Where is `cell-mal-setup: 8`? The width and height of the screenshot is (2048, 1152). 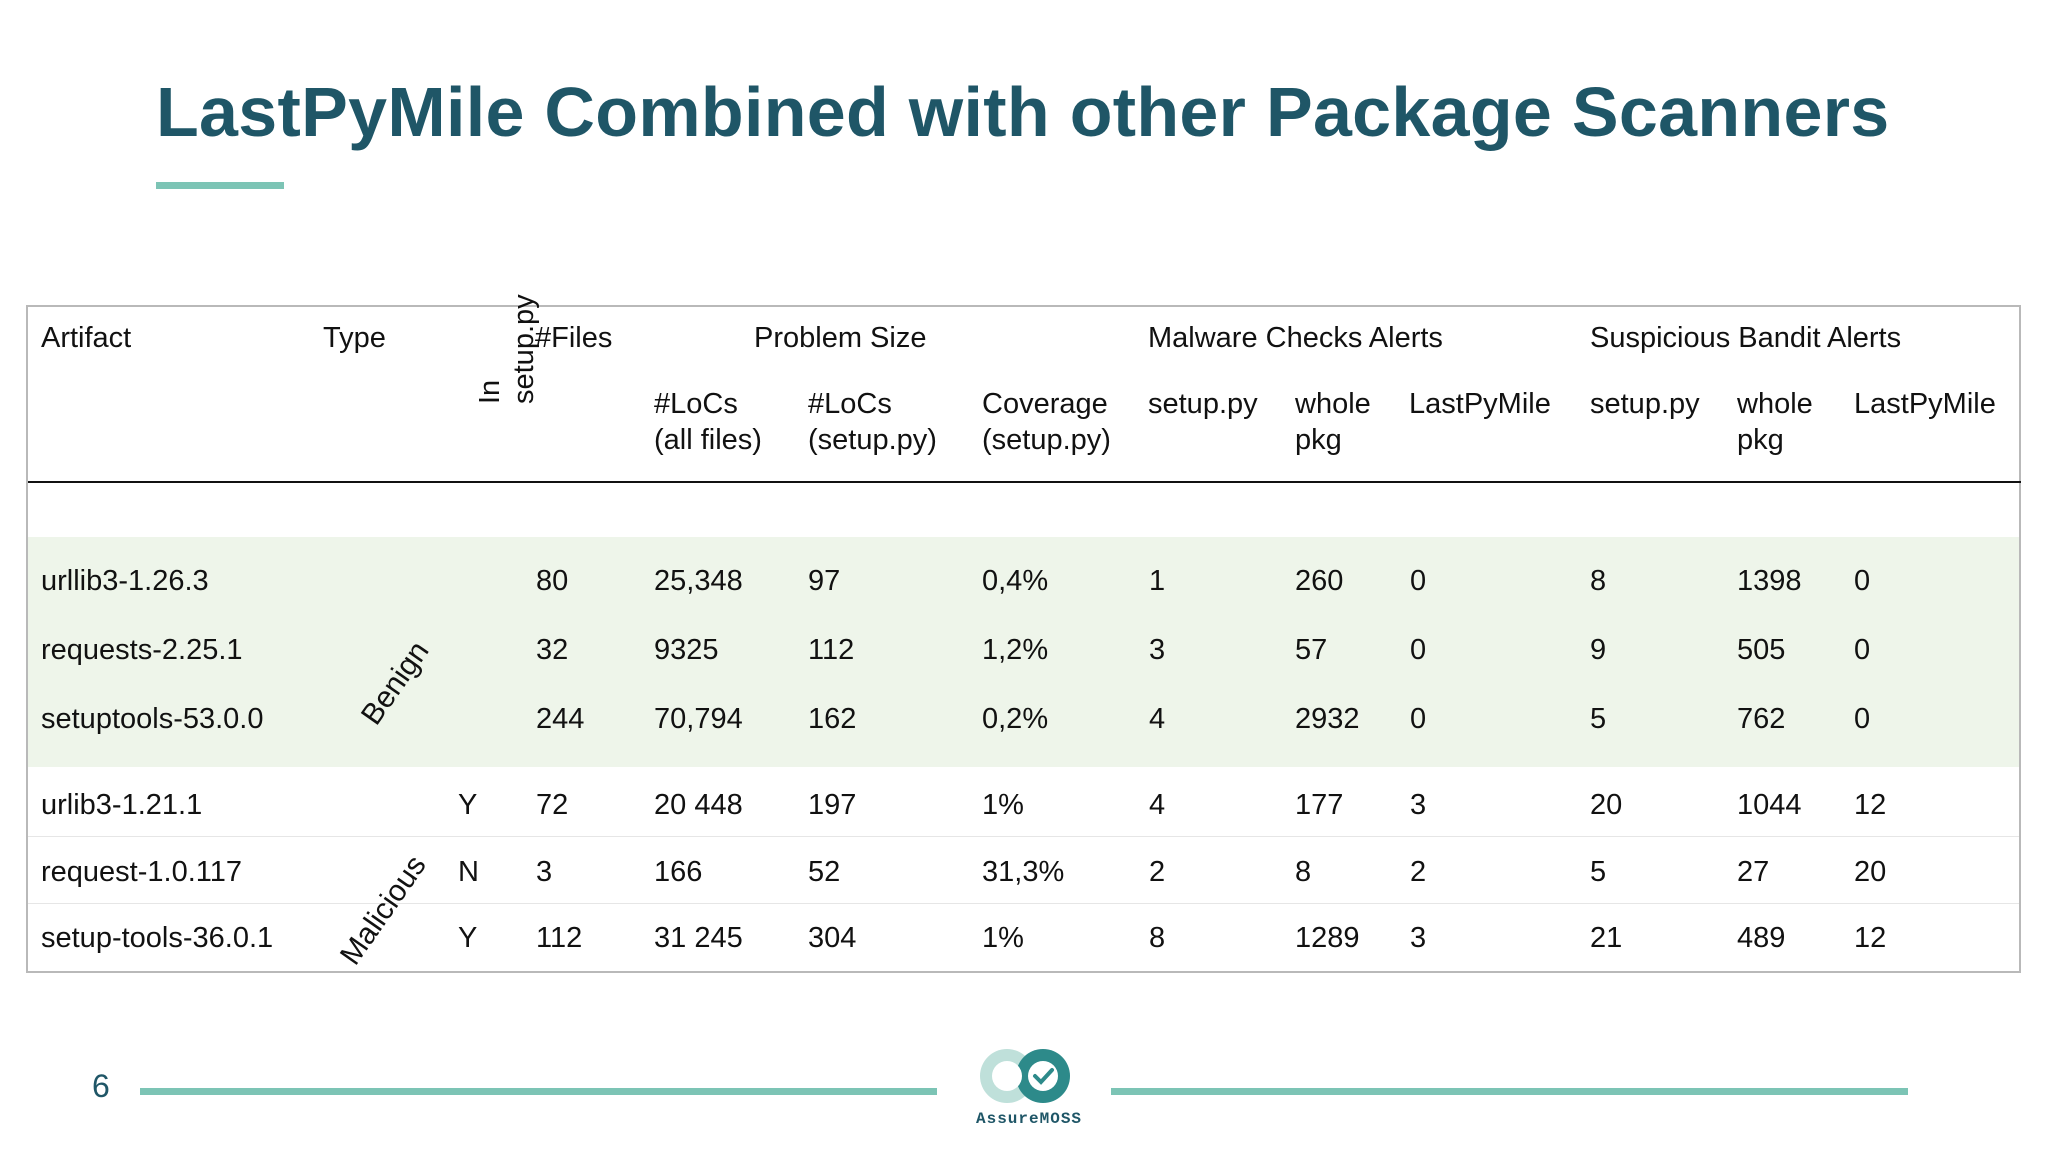 cell-mal-setup: 8 is located at coordinates (1157, 938).